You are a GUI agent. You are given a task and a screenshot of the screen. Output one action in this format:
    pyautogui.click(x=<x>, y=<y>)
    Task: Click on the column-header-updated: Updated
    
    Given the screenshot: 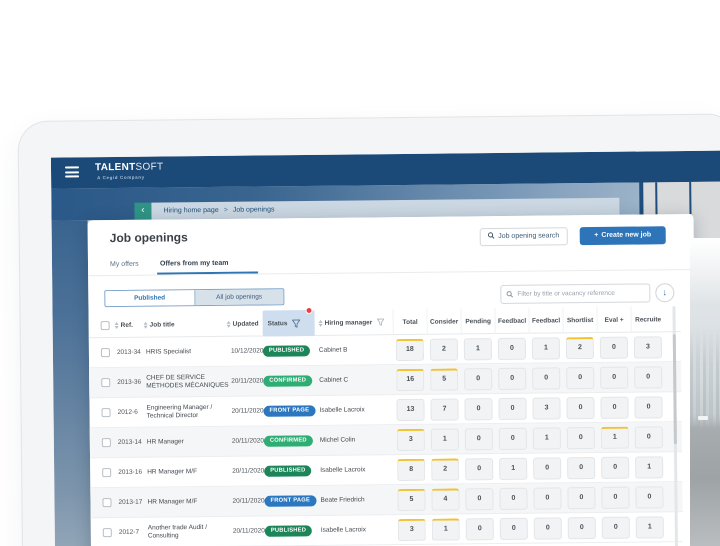 What is the action you would take?
    pyautogui.click(x=242, y=324)
    